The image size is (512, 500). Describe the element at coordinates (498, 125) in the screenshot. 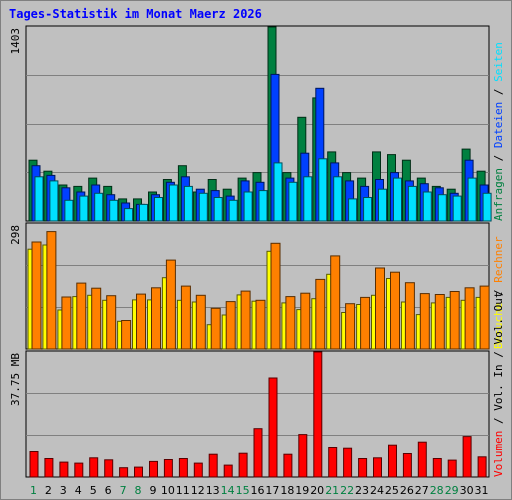

I see `legend-item-dateien: Dateien` at that location.